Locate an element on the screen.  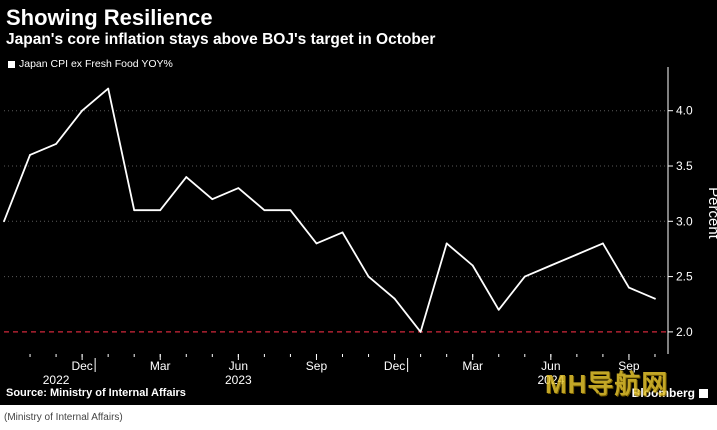
footnote: (Ministry of Internal Affairs) is located at coordinates (63, 417).